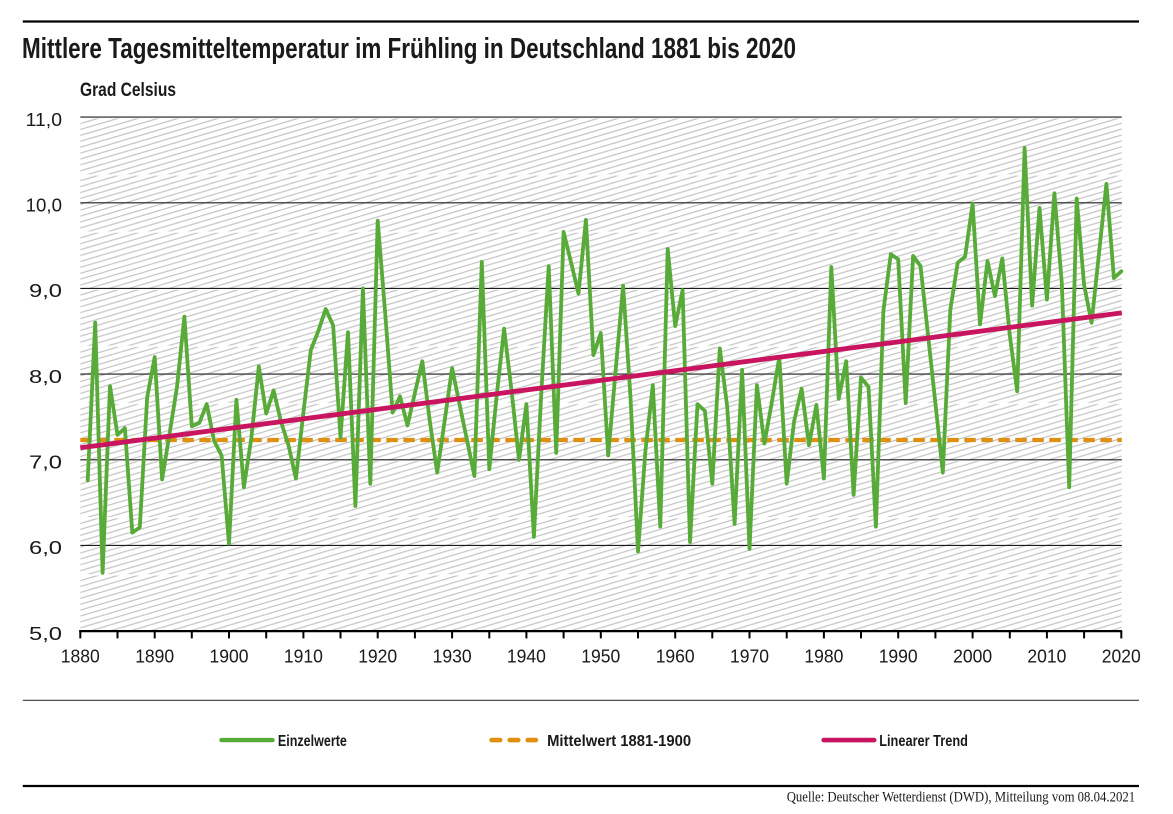 The width and height of the screenshot is (1173, 814). I want to click on svg-text: 1950, so click(600, 656).